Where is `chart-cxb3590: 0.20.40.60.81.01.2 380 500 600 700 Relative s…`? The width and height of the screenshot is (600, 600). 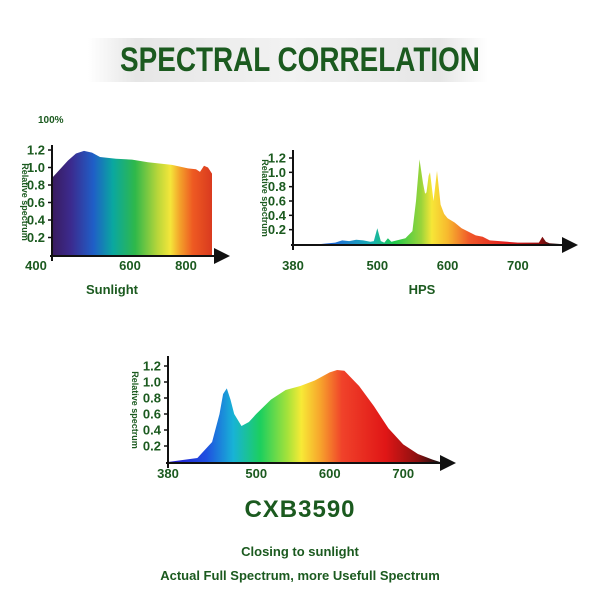
chart-cxb3590: 0.20.40.60.81.01.2 380 500 600 700 Relative s… is located at coordinates (293, 418).